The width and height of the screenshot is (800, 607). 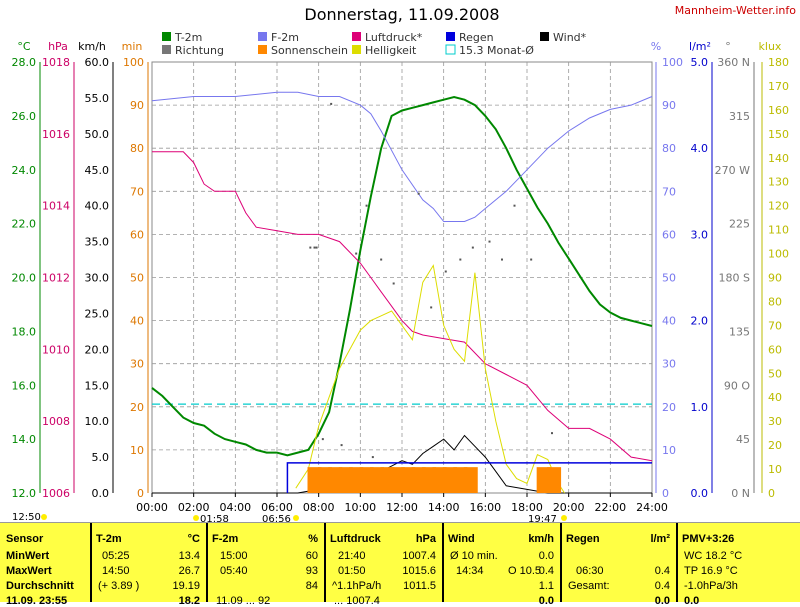 I want to click on sunrise-dot, so click(x=296, y=518).